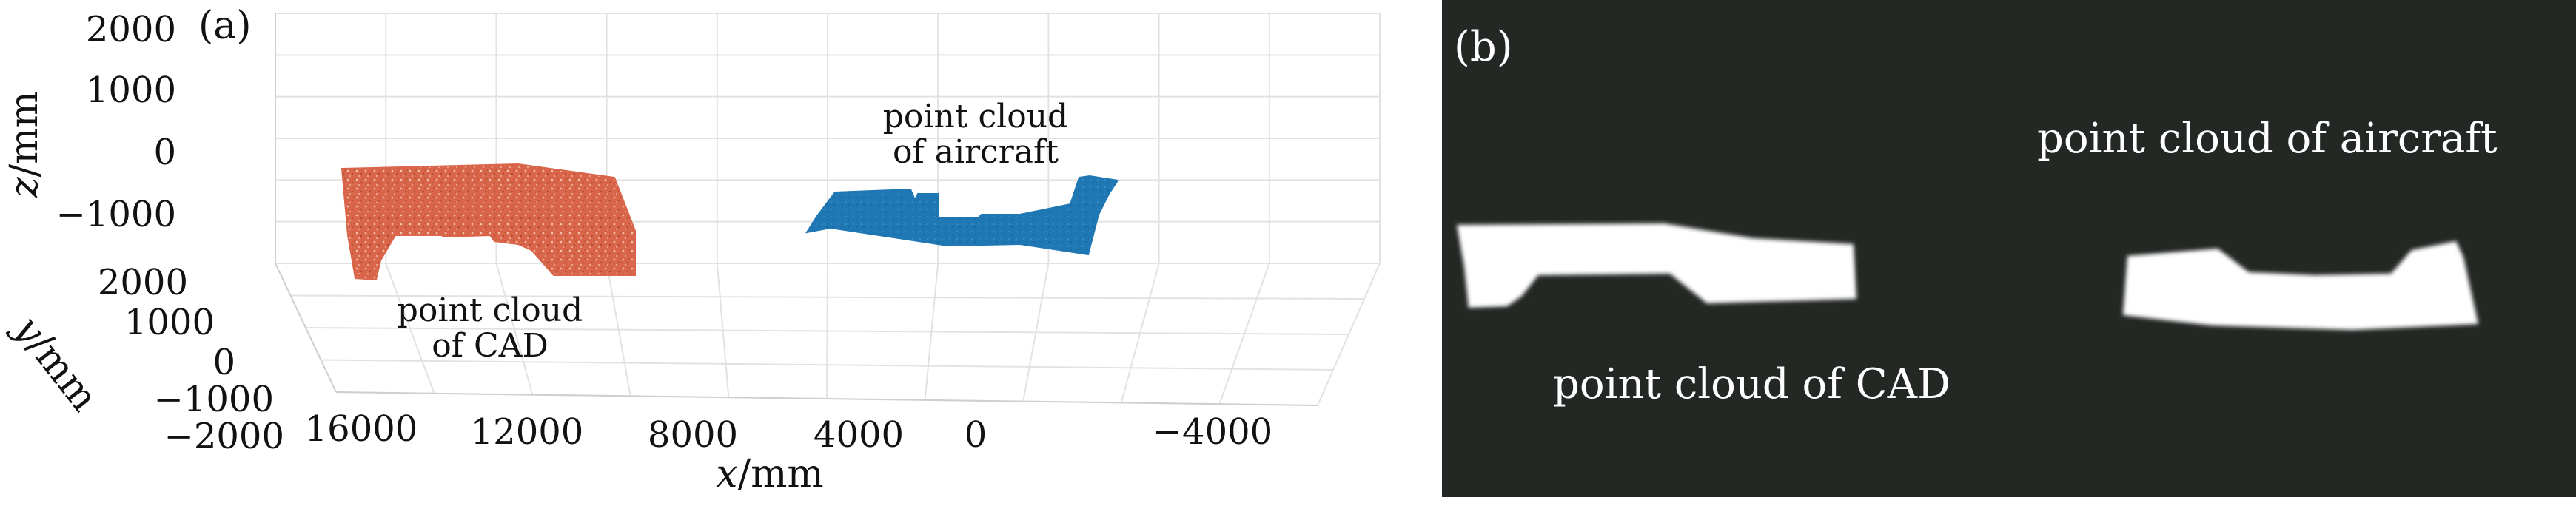  What do you see at coordinates (131, 90) in the screenshot?
I see `z-tick-label: 1000` at bounding box center [131, 90].